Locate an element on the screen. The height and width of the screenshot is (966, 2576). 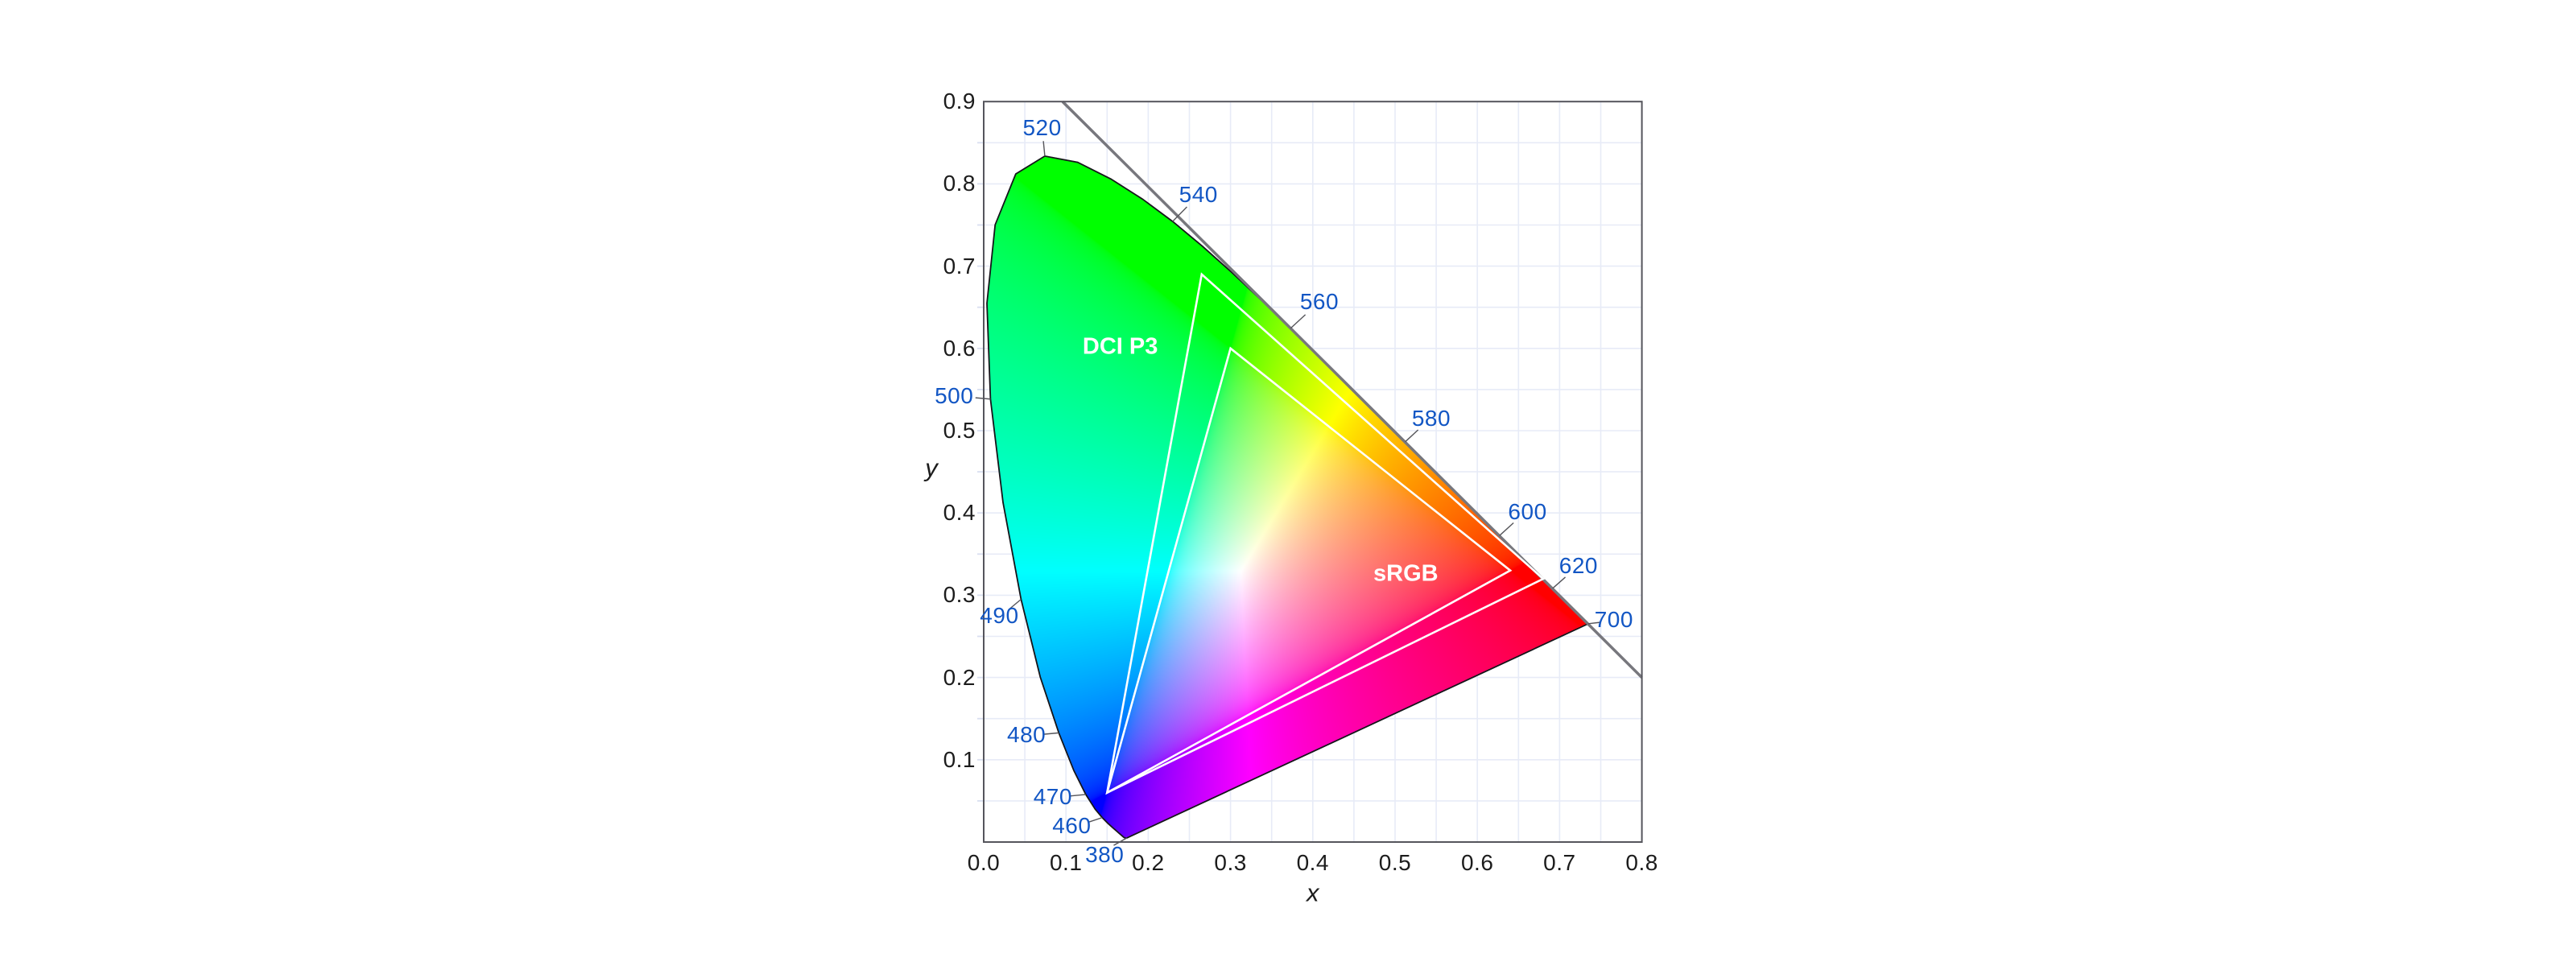
x-tick-label-0.5: 0.5 is located at coordinates (1395, 862).